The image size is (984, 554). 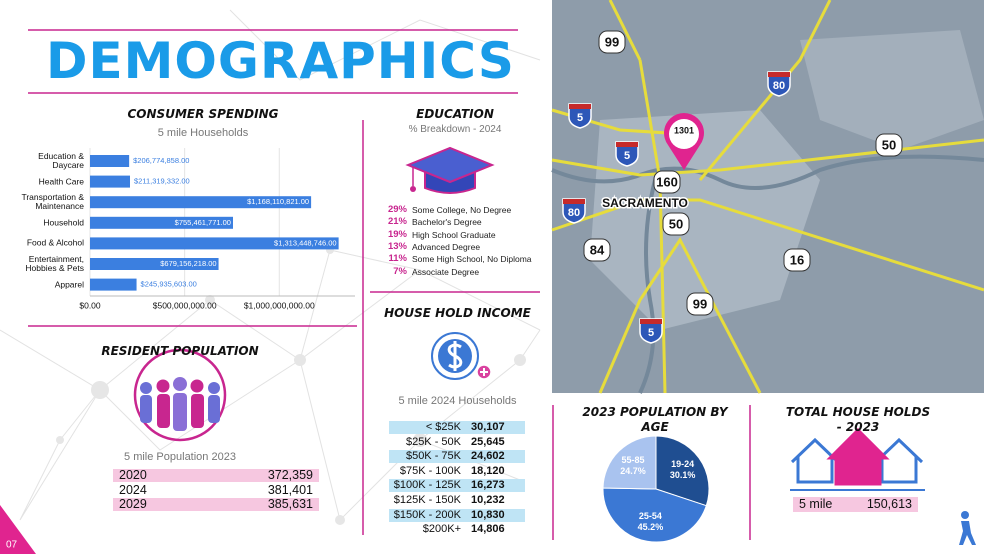 I want to click on value-label: $206,774,858.00, so click(x=161, y=160).